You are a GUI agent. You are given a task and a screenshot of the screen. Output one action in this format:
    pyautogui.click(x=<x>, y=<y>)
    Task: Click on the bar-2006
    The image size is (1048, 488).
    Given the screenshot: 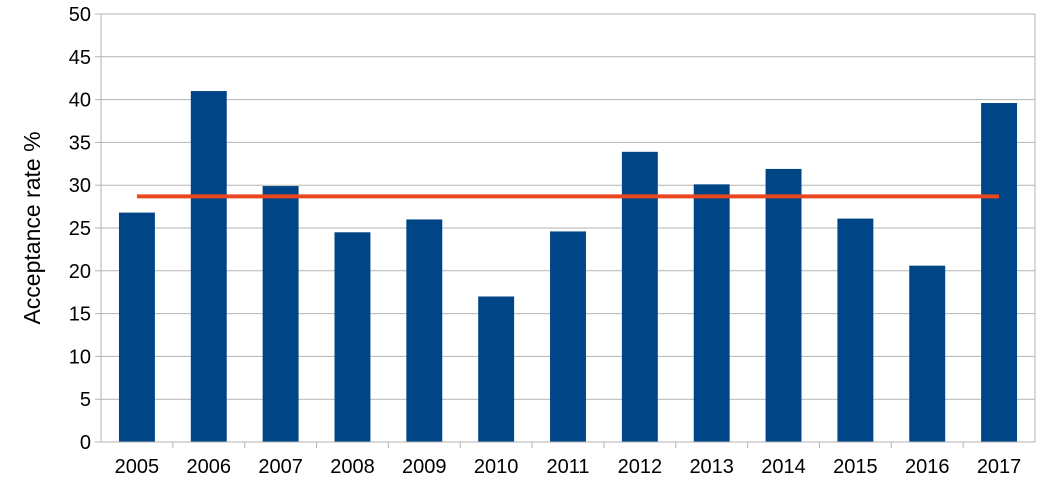 What is the action you would take?
    pyautogui.click(x=208, y=266)
    